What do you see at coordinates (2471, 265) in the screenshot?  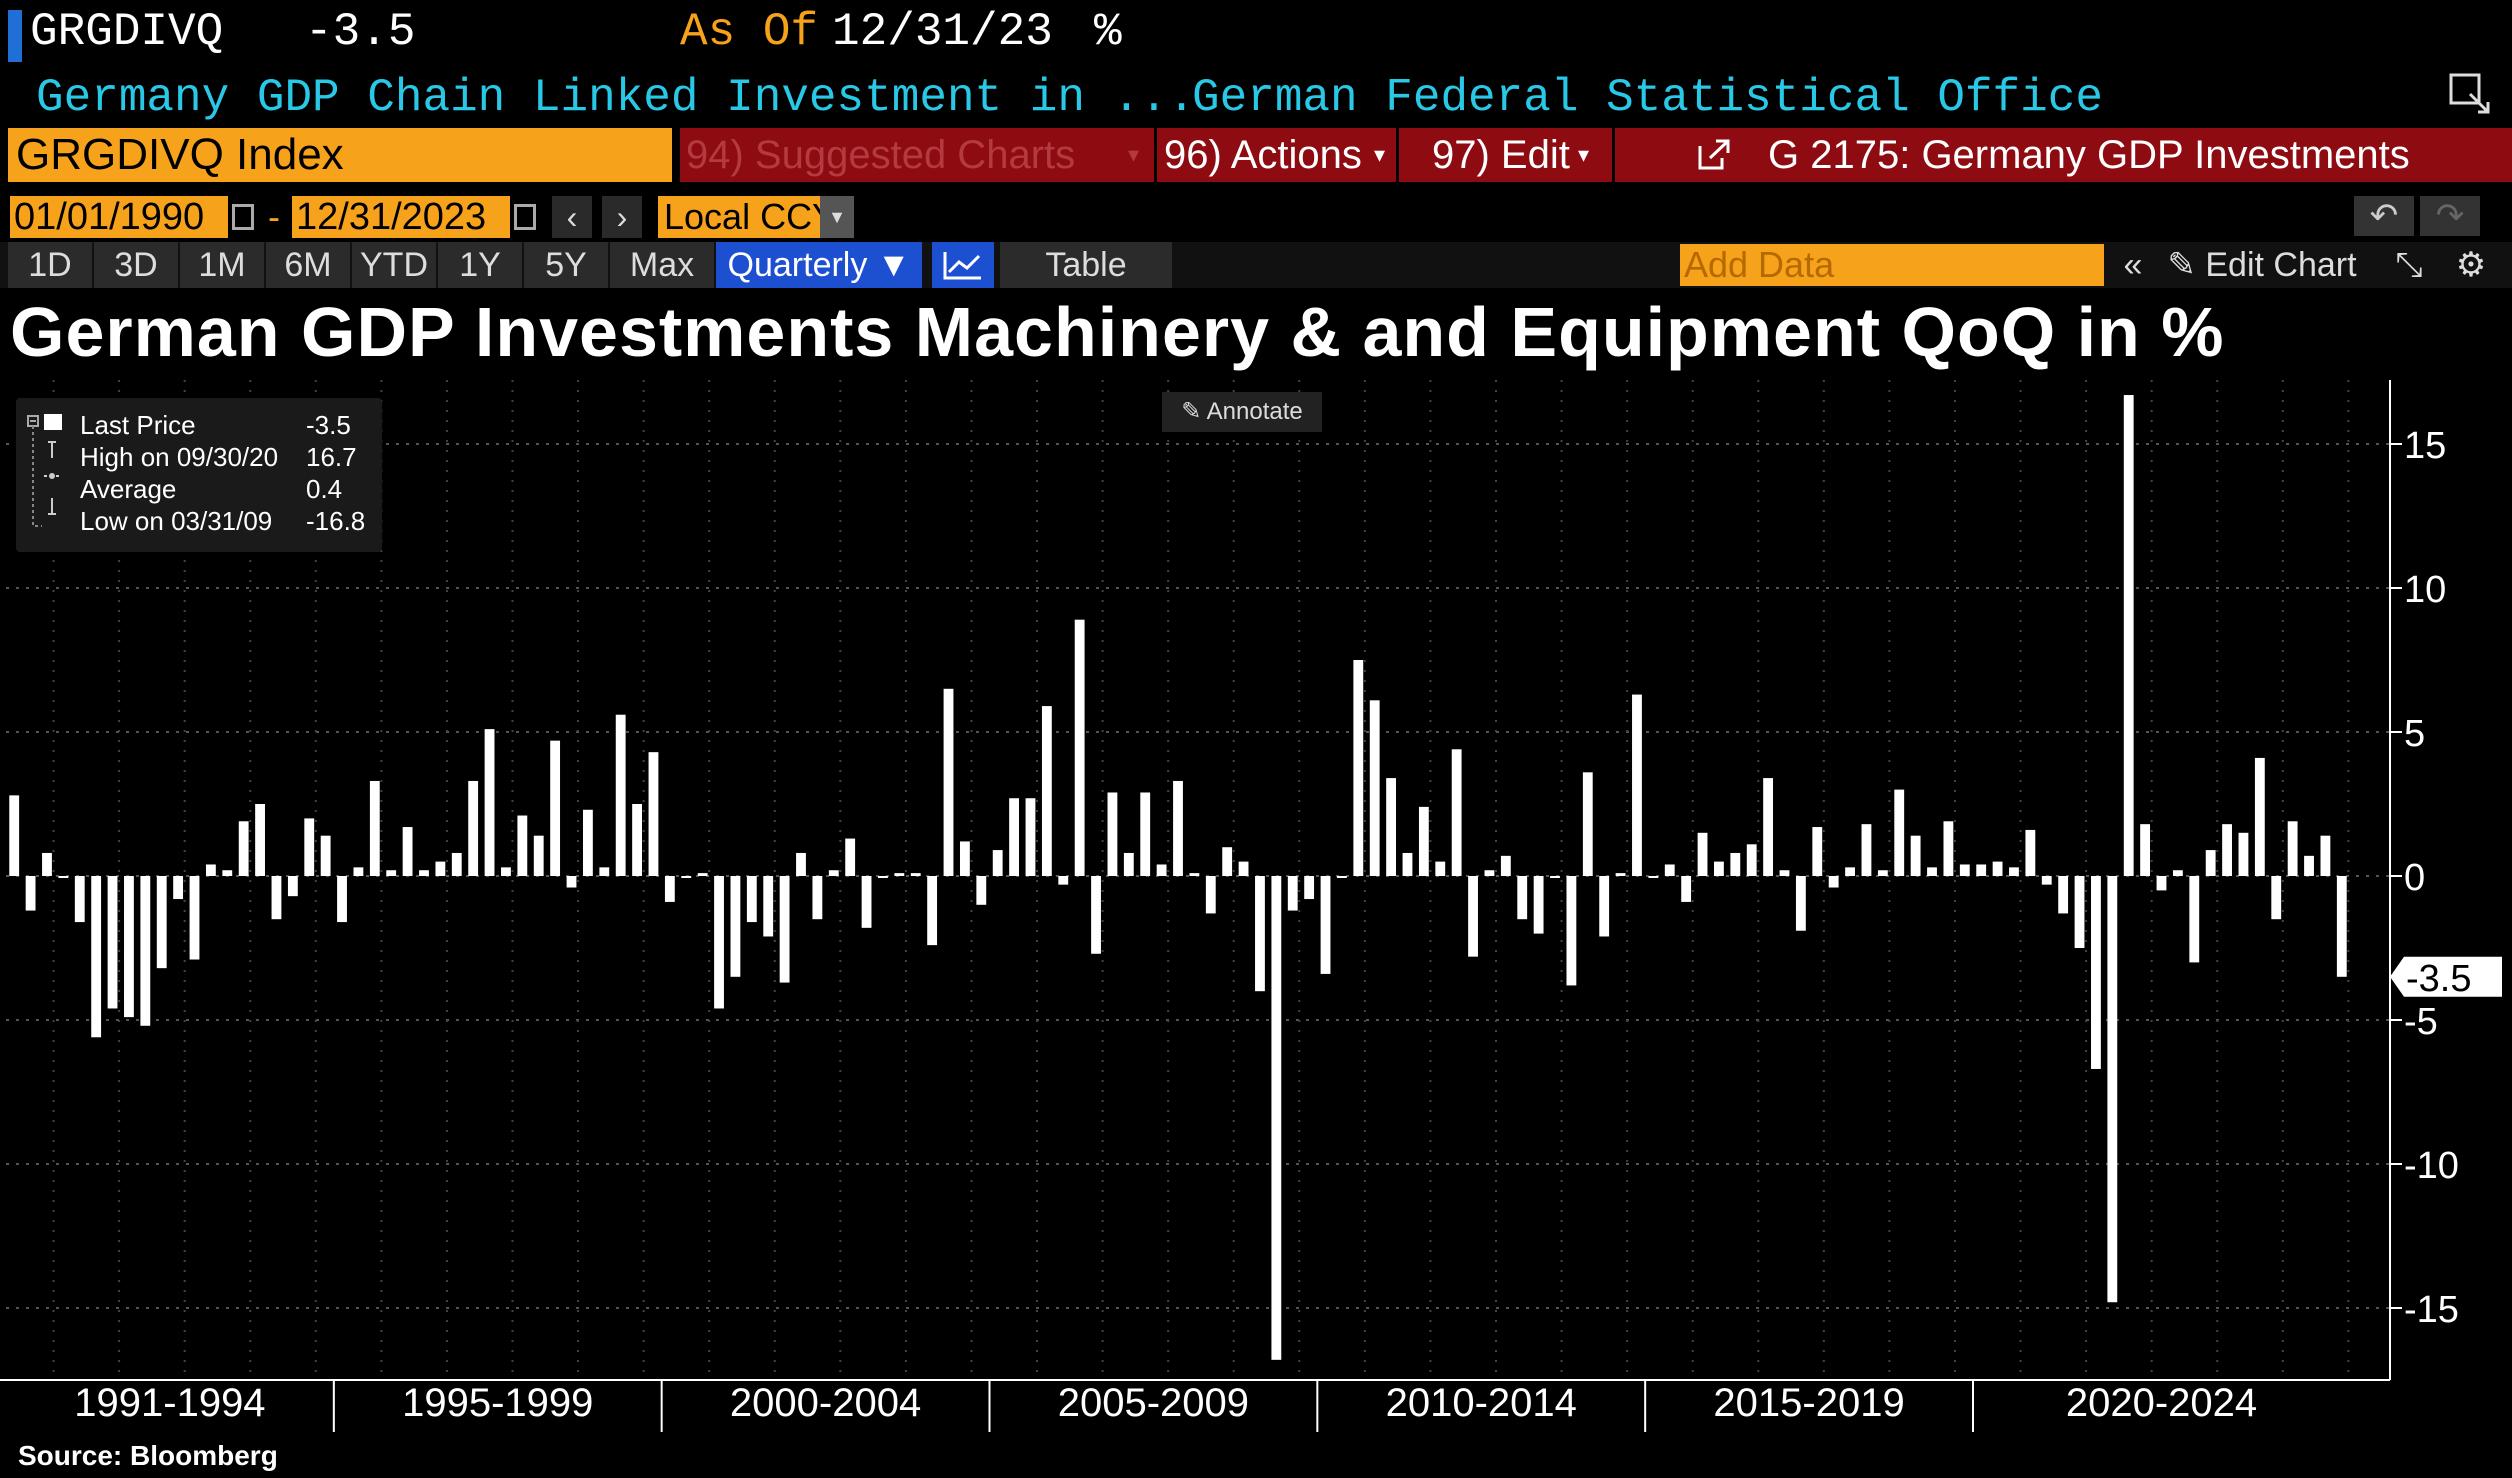 I see `gear-icon: ⚙` at bounding box center [2471, 265].